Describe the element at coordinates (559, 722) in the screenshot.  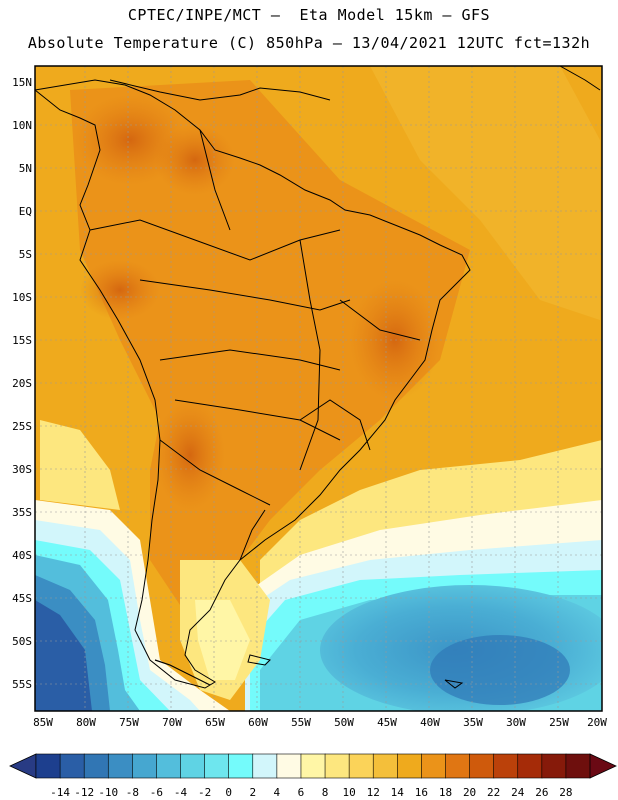
I see `lon-label: 25W` at that location.